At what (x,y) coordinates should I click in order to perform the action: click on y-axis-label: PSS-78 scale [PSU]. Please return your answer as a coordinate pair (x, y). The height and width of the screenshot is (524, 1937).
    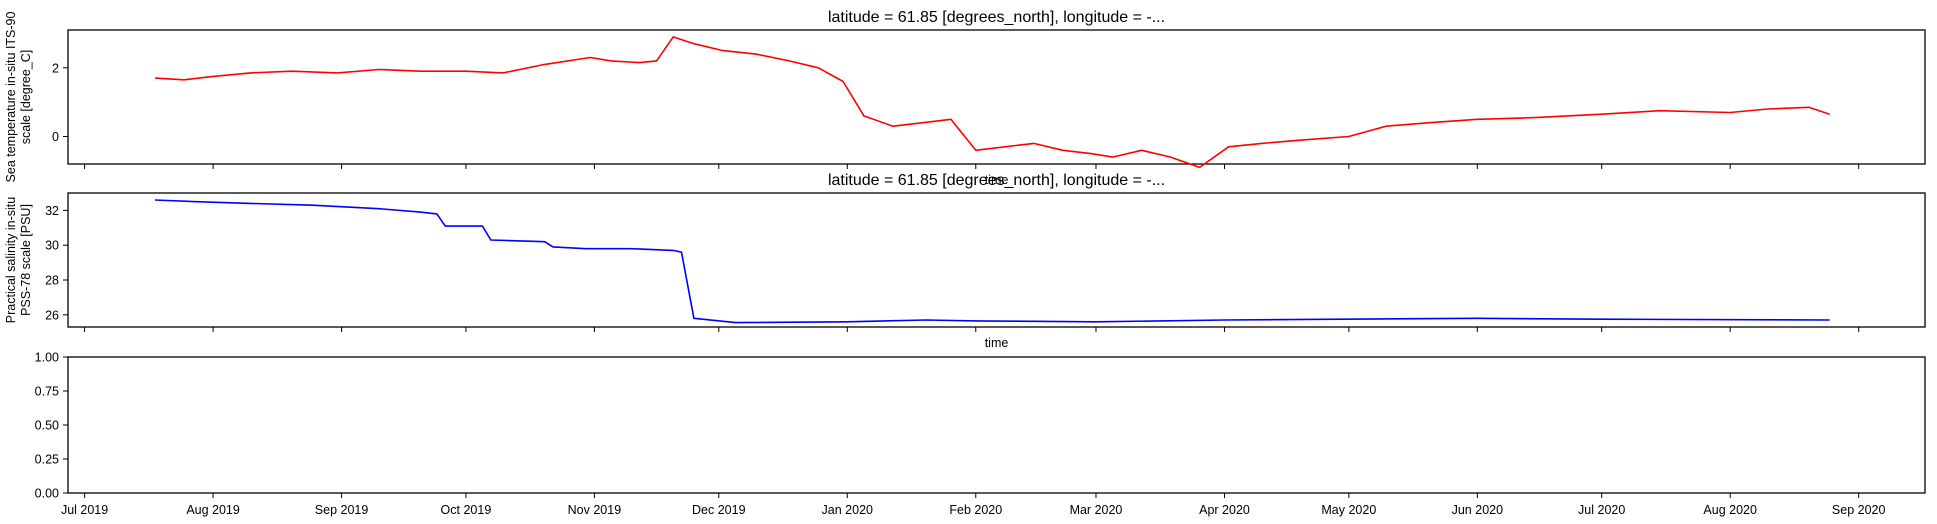
    Looking at the image, I should click on (26, 260).